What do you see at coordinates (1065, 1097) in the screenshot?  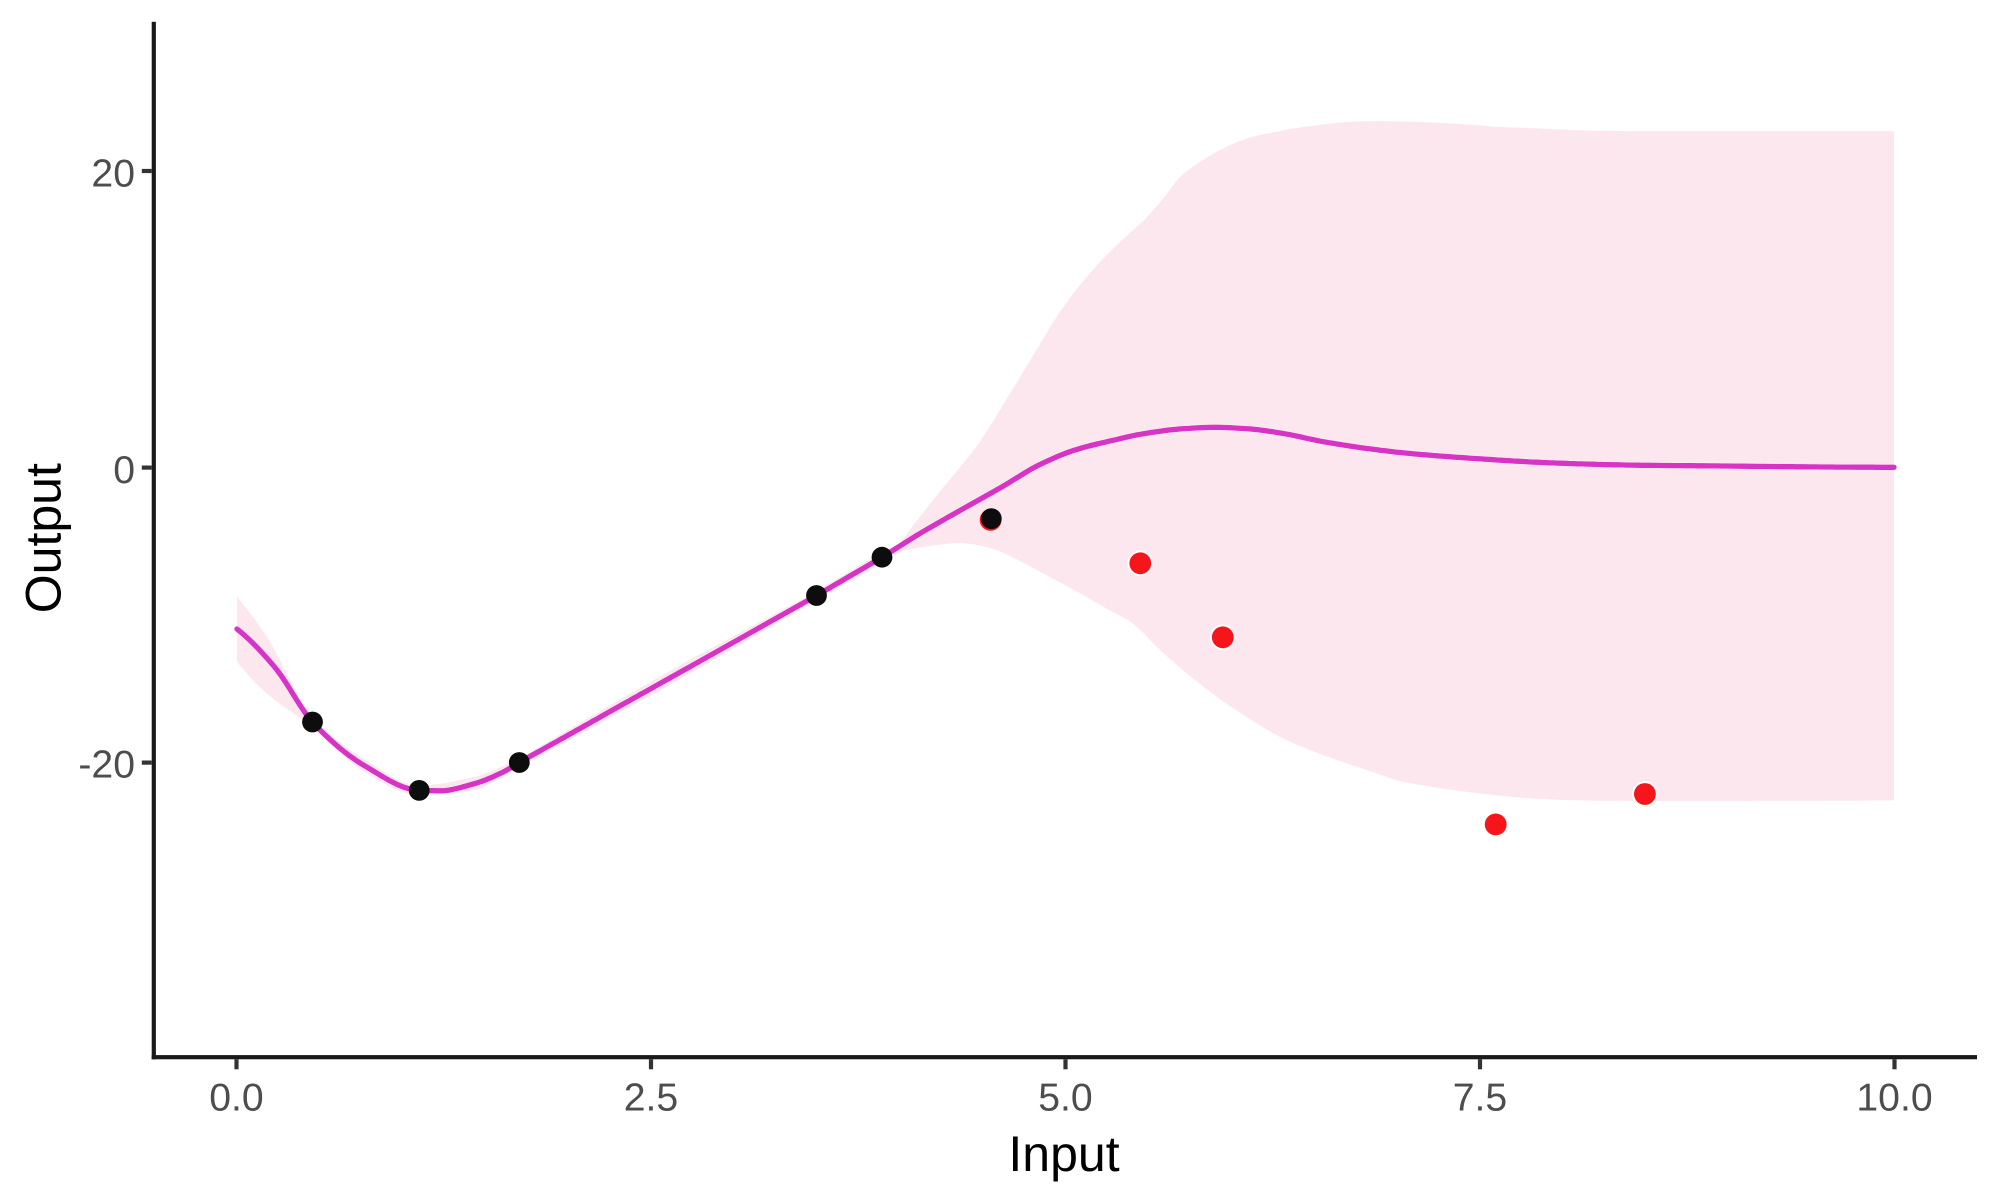 I see `svg-text: 5.0` at bounding box center [1065, 1097].